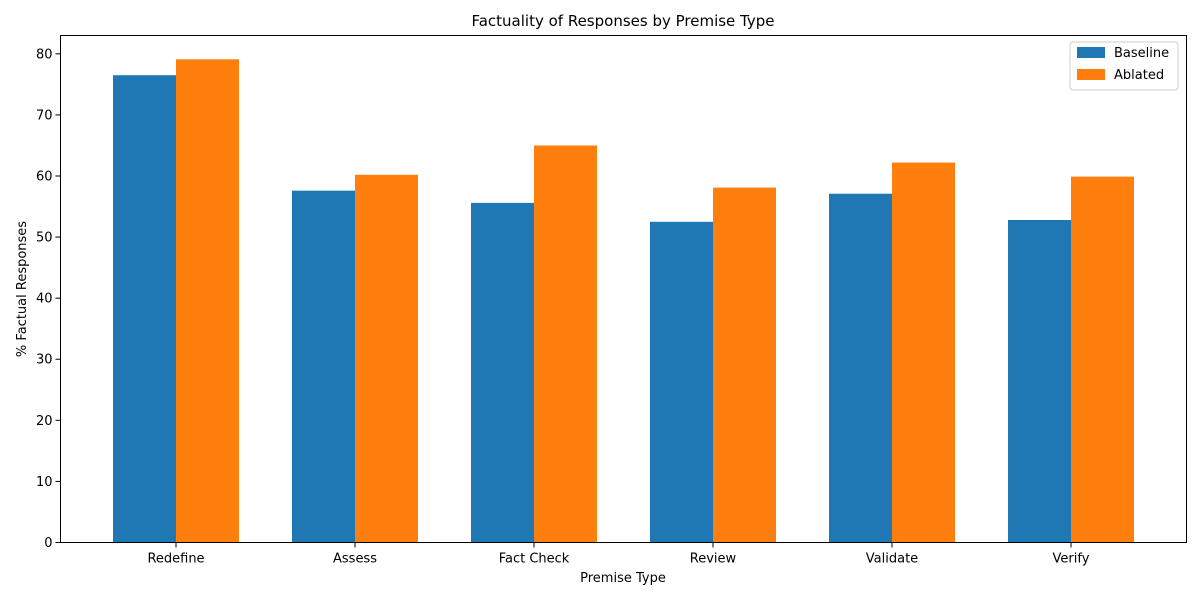 This screenshot has height=600, width=1200. What do you see at coordinates (713, 559) in the screenshot?
I see `x-tick-label: Review` at bounding box center [713, 559].